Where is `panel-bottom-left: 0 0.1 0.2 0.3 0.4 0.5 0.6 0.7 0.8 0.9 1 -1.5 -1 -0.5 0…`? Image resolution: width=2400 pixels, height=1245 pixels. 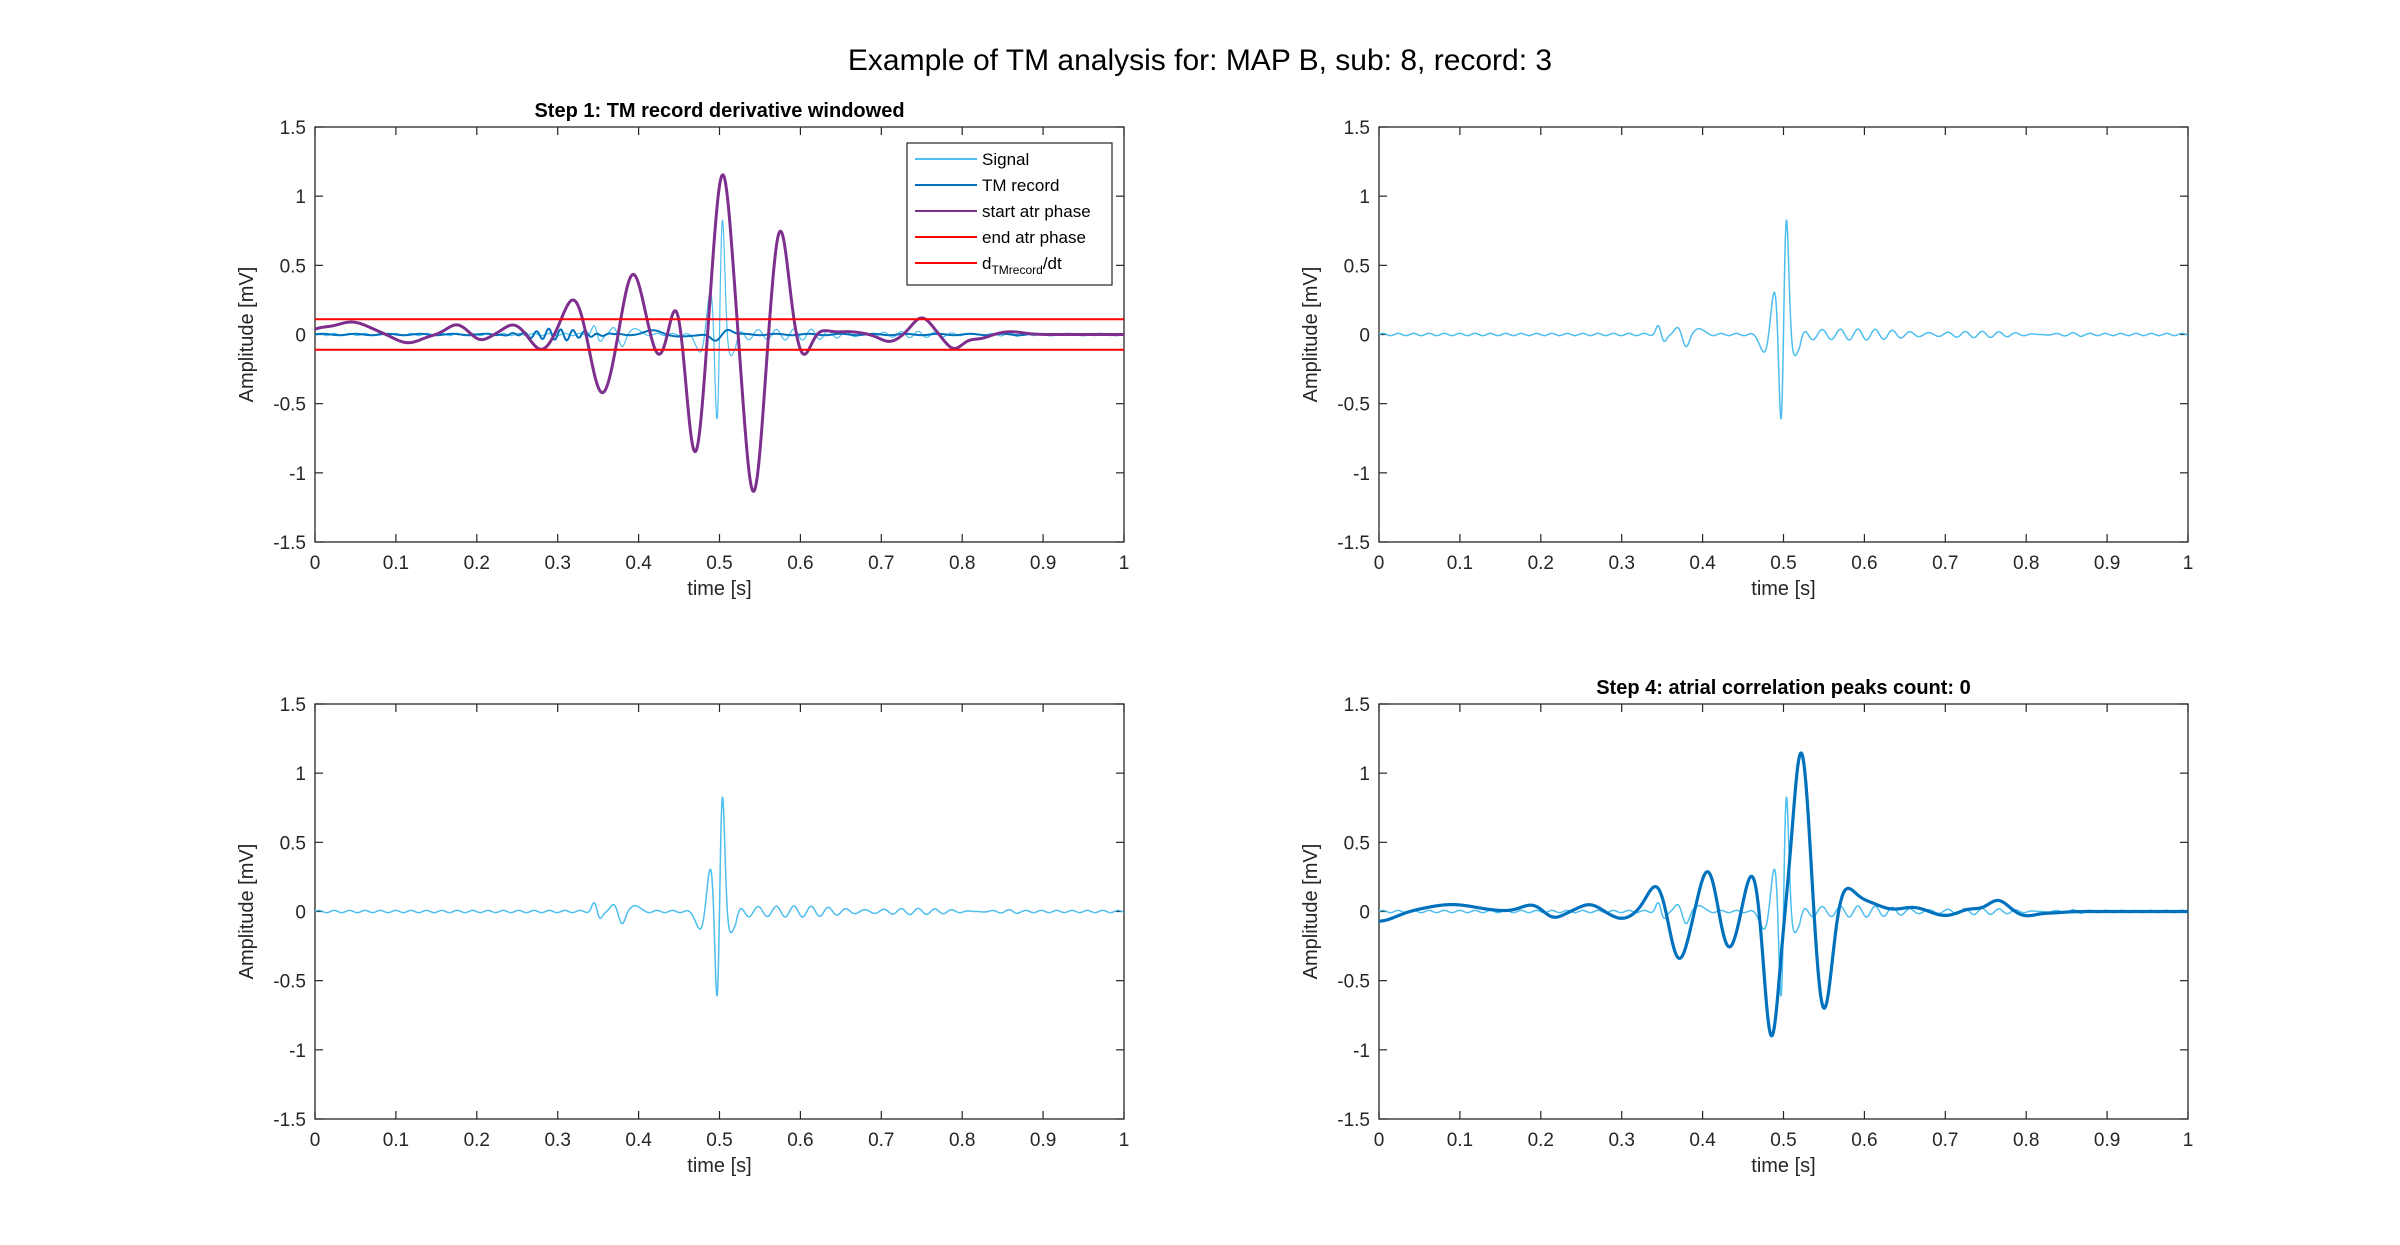 panel-bottom-left: 0 0.1 0.2 0.3 0.4 0.5 0.6 0.7 0.8 0.9 1 -1.5 -1 -0.5 0… is located at coordinates (682, 936).